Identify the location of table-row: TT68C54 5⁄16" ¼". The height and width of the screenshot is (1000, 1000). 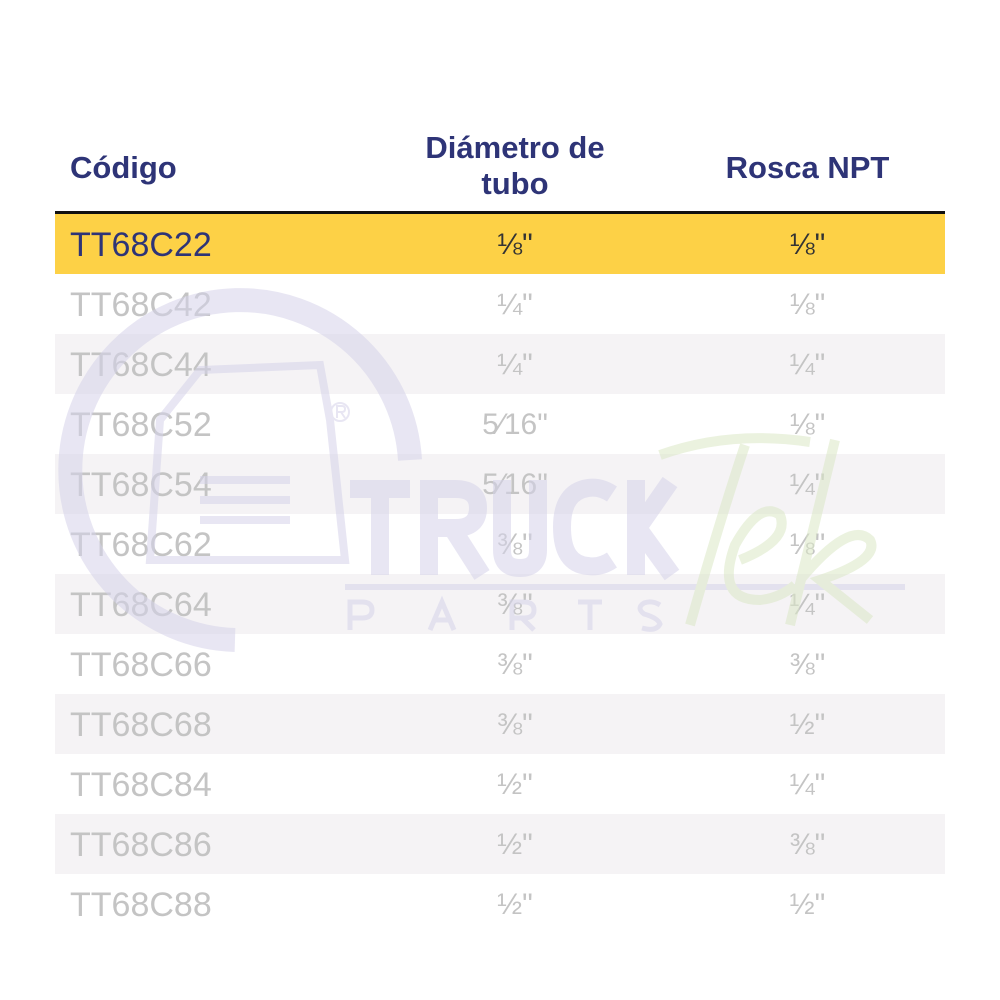
(500, 484).